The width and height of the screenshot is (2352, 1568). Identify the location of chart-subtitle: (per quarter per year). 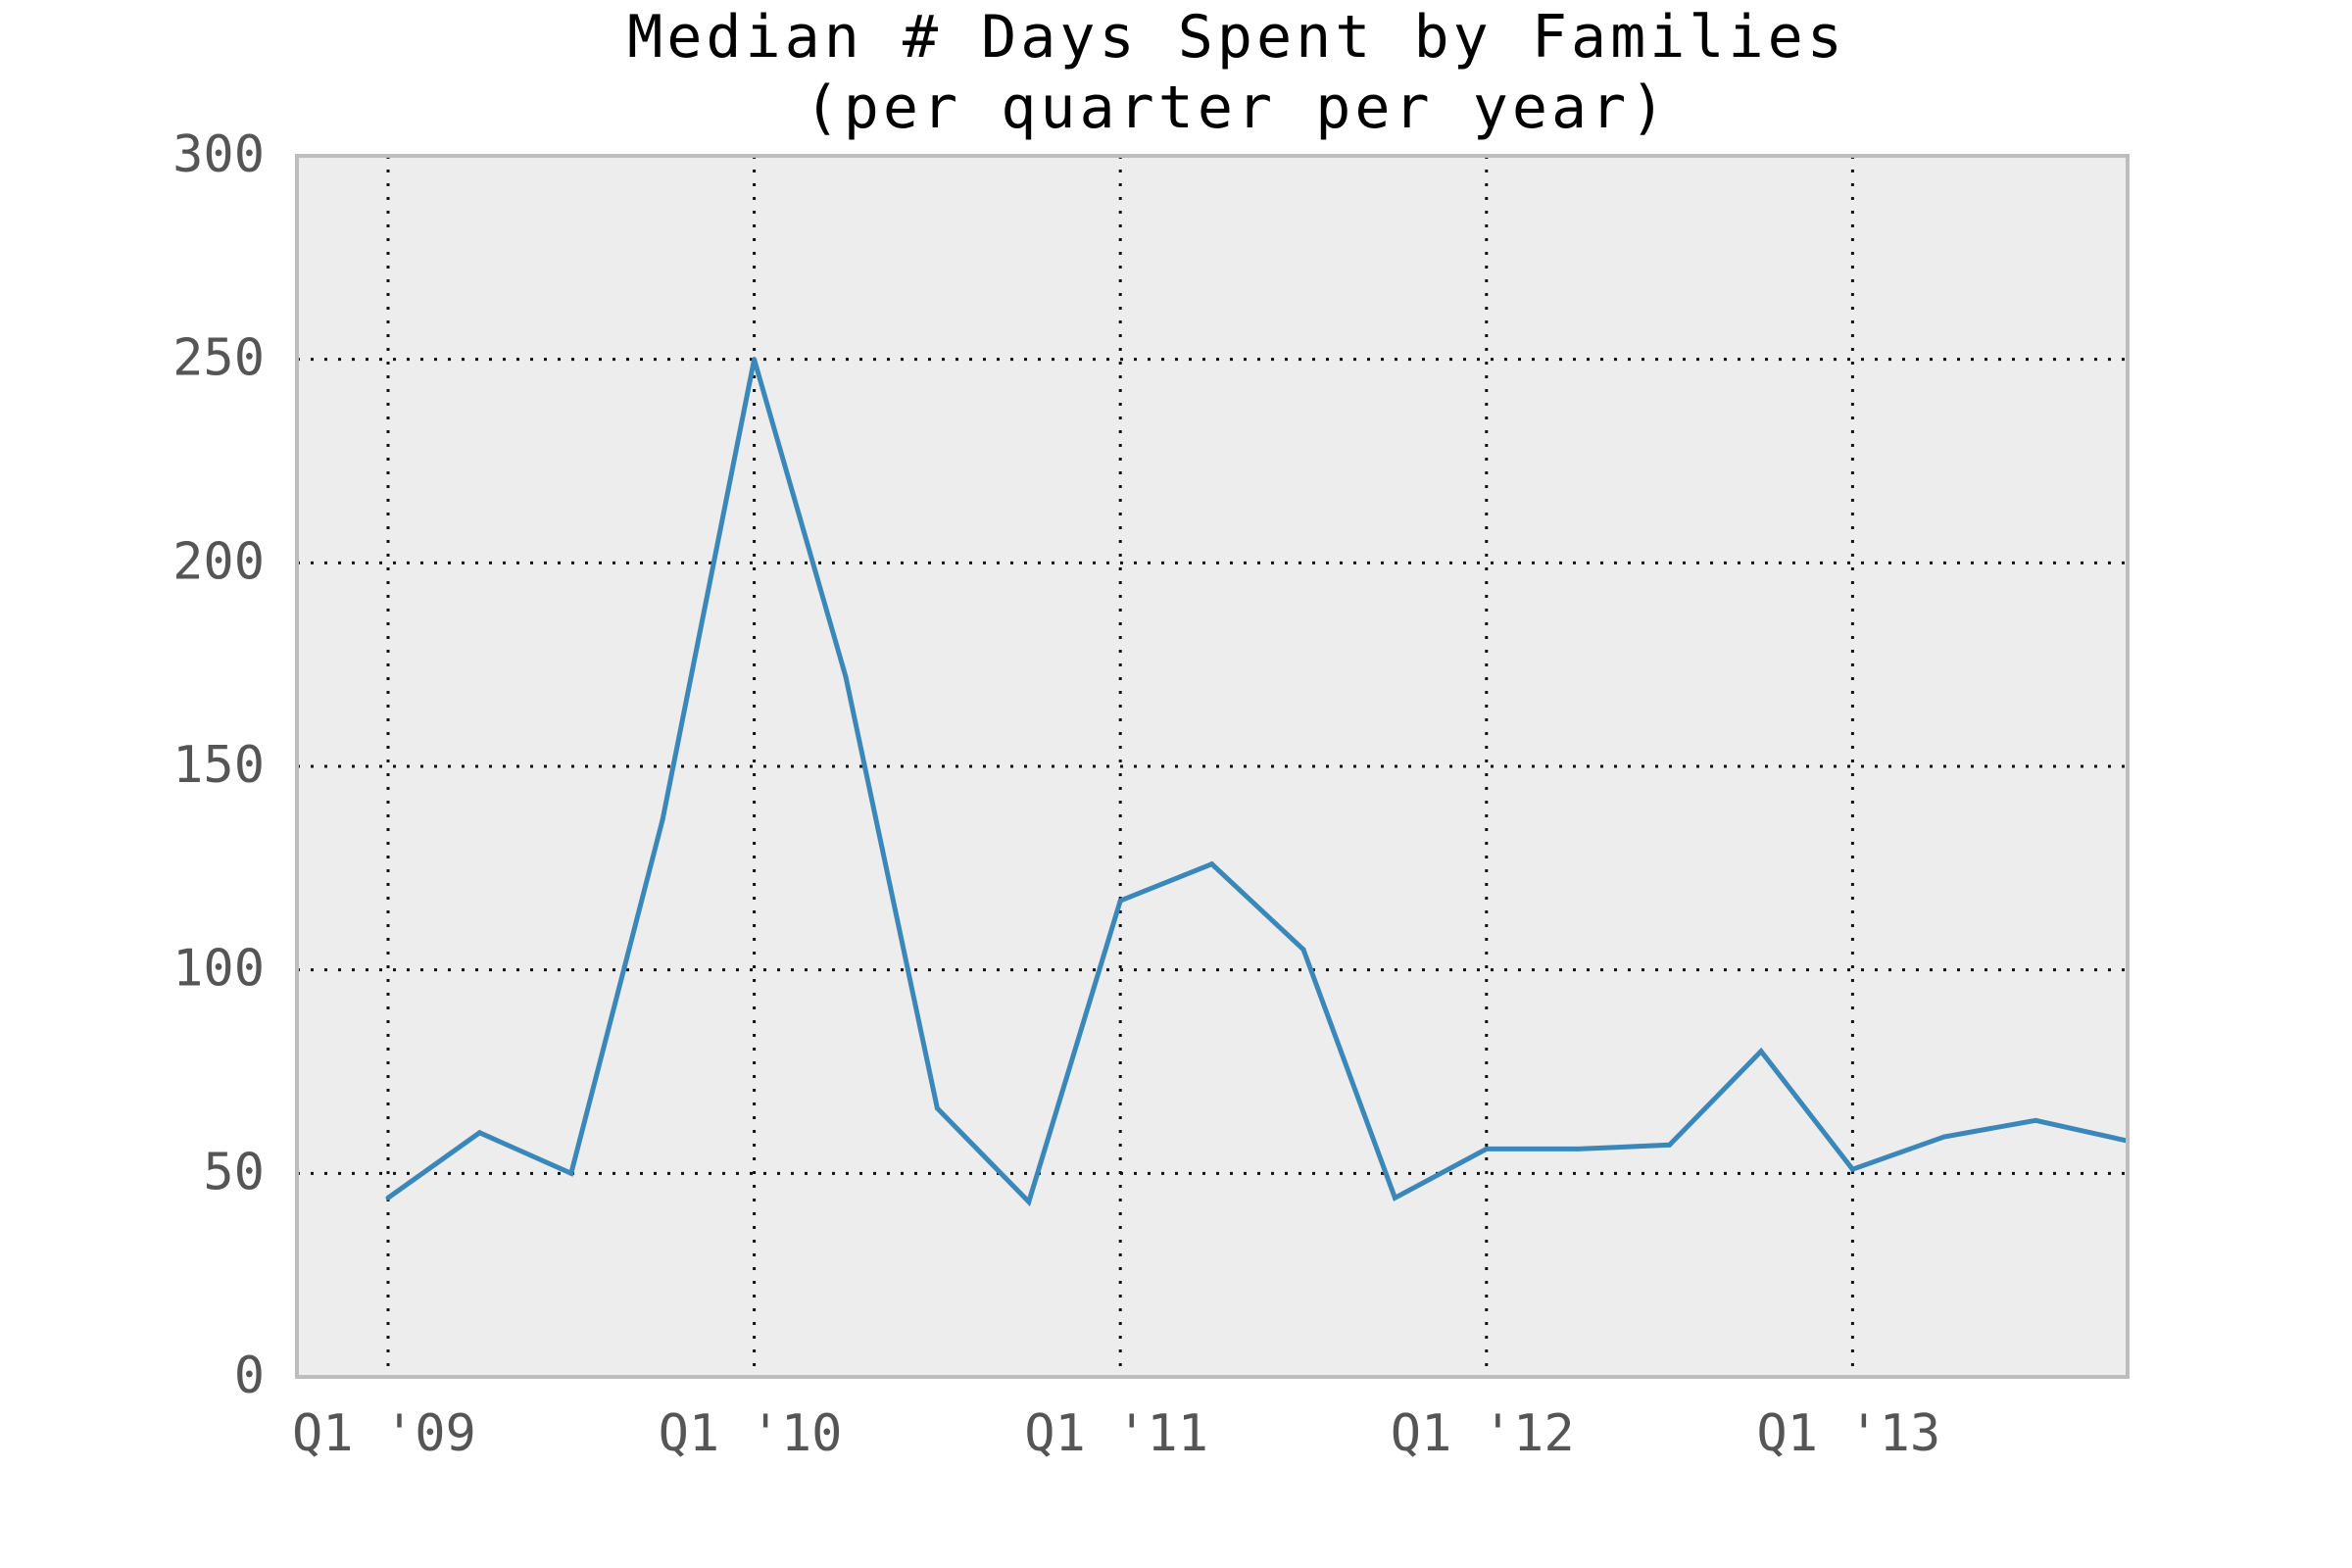
(1237, 108).